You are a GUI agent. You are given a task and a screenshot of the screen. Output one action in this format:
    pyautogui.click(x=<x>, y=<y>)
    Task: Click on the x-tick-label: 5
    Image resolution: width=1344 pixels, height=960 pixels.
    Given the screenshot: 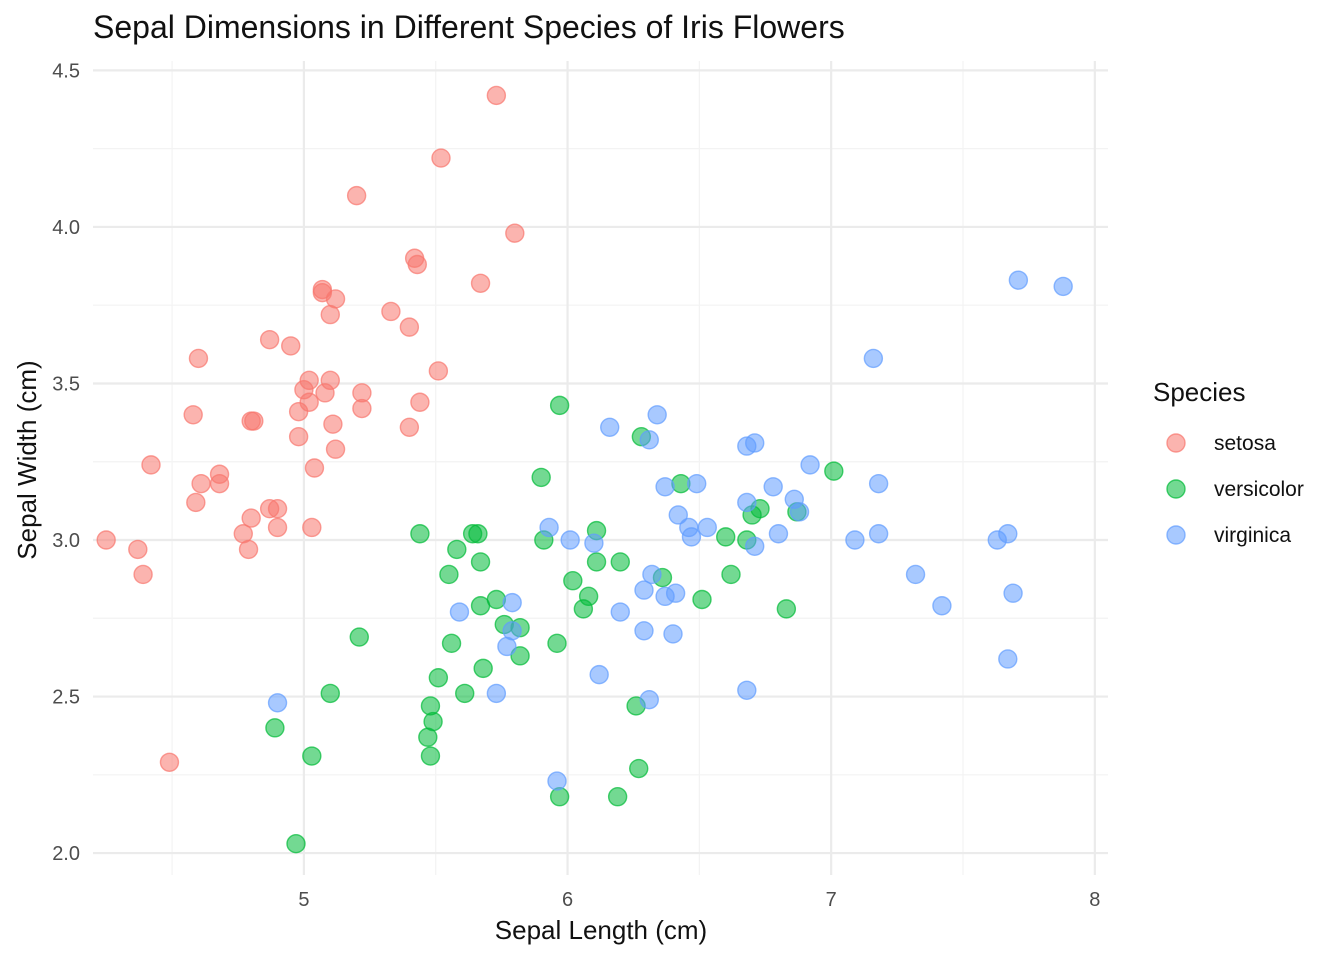 What is the action you would take?
    pyautogui.click(x=303, y=900)
    